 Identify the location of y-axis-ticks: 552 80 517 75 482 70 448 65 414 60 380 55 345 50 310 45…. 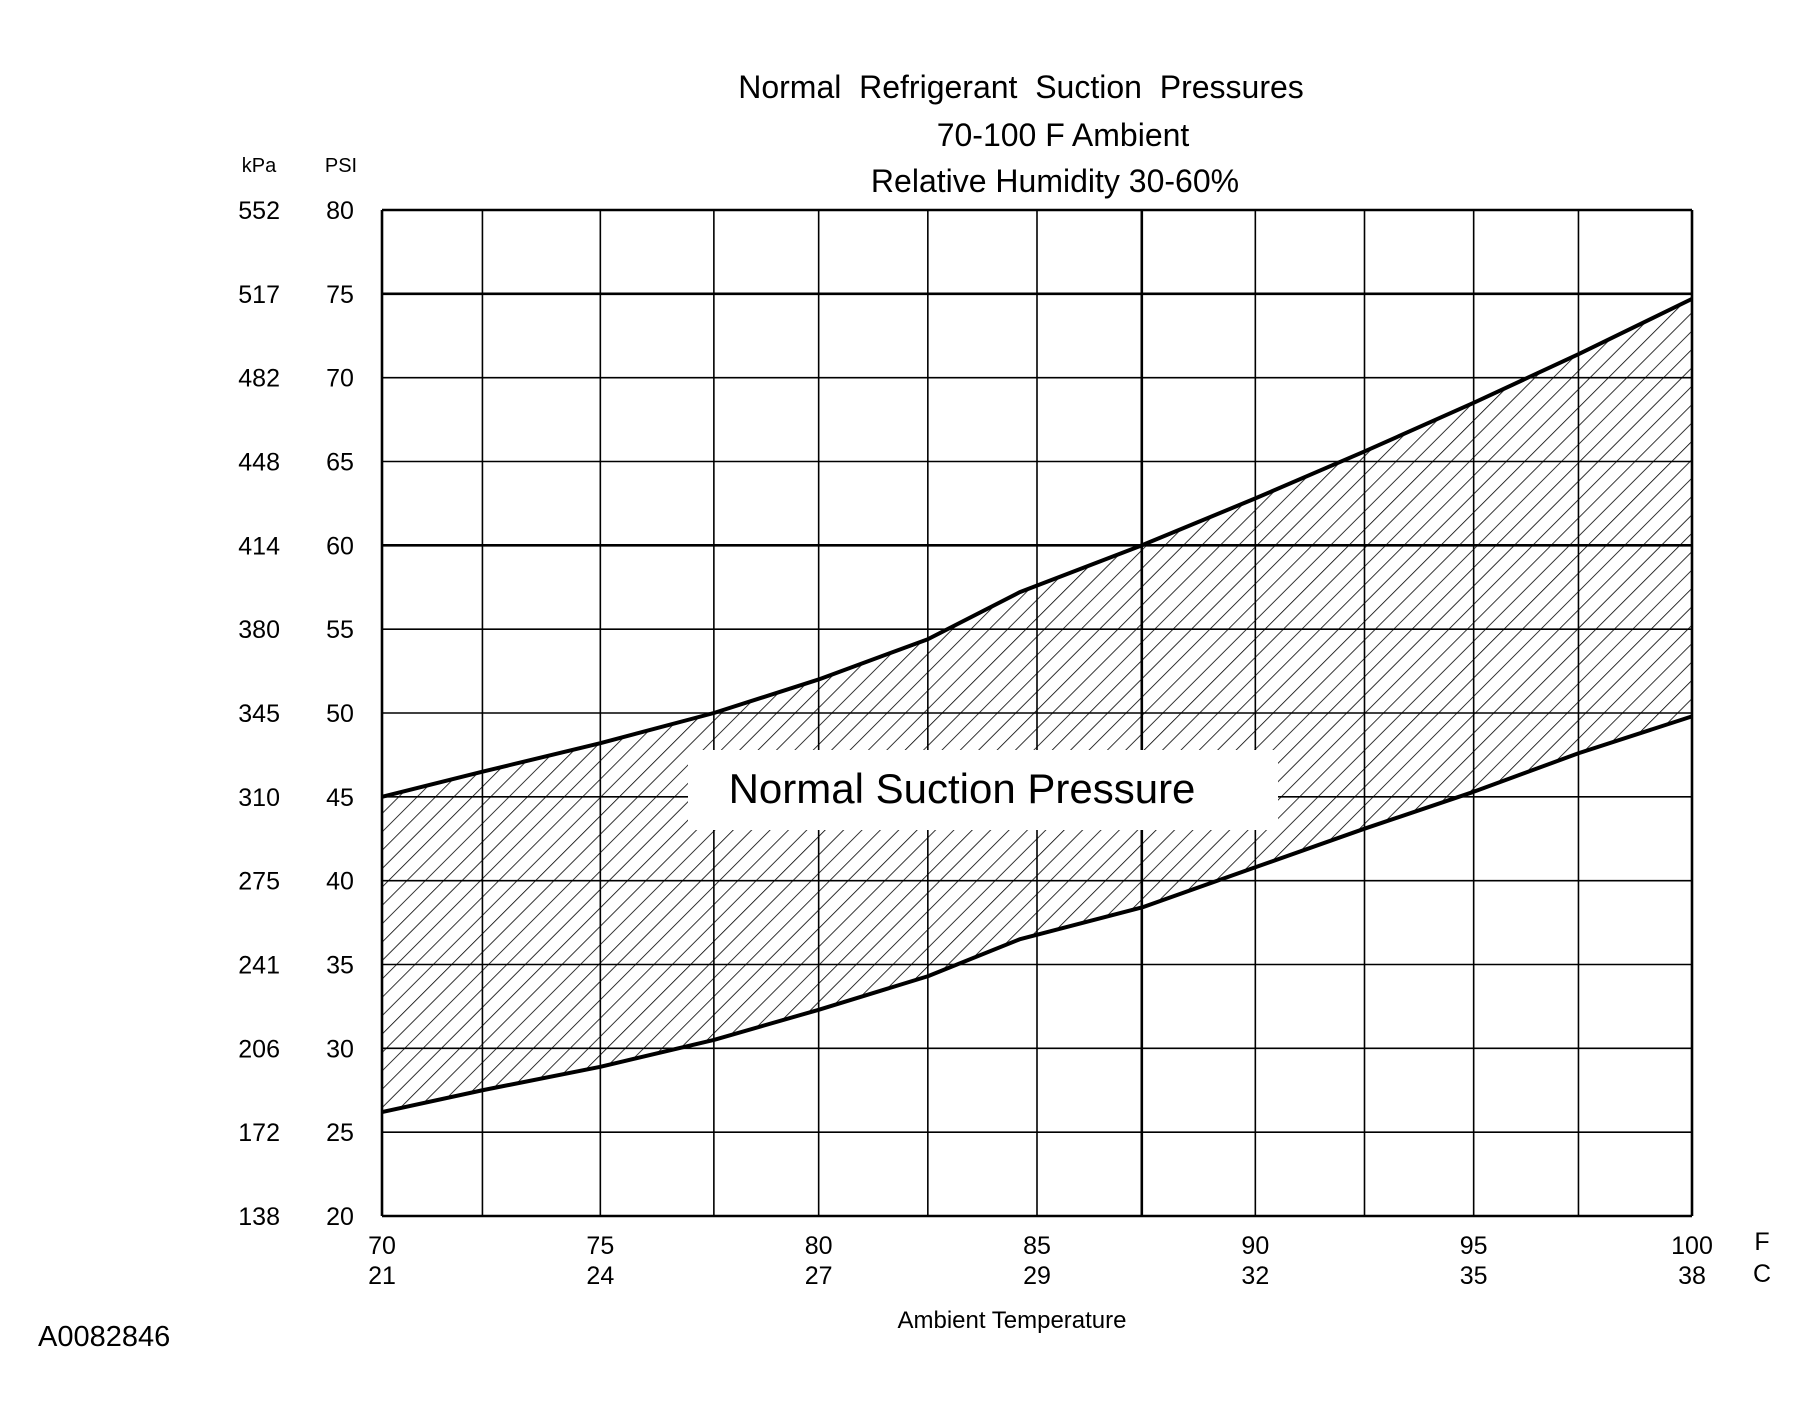
(296, 714).